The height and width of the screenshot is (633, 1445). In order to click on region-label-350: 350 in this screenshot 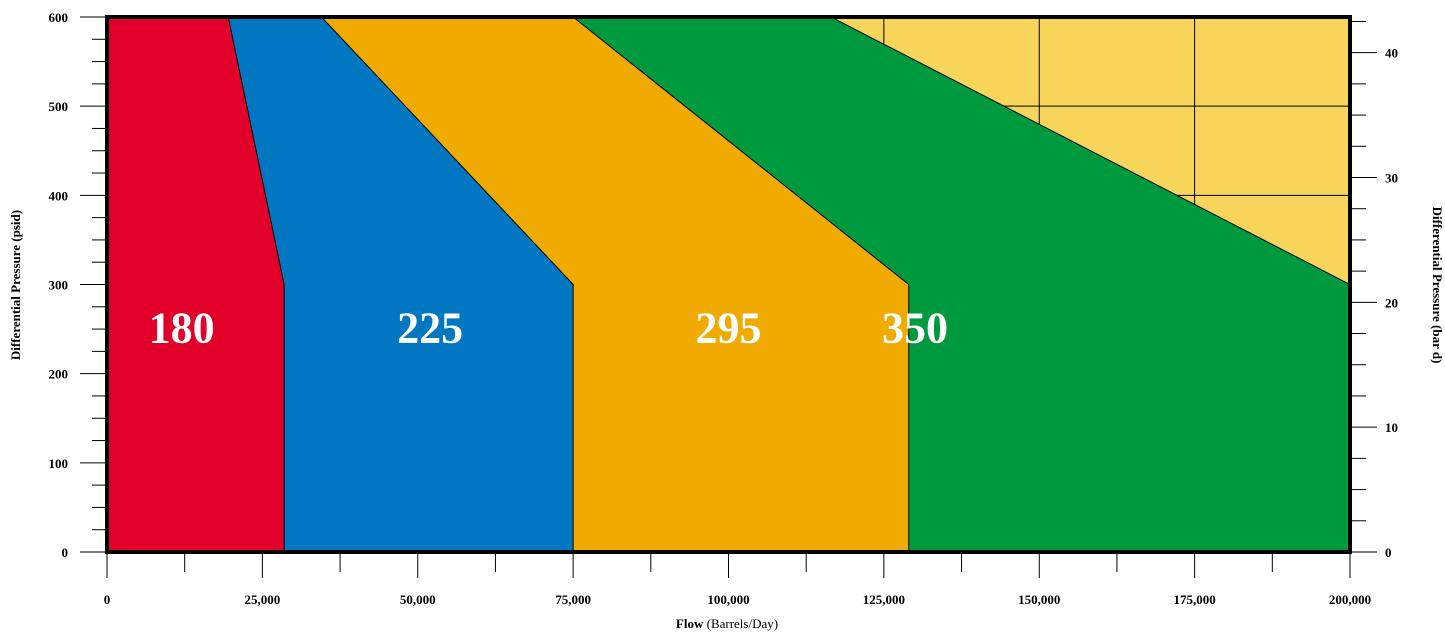, I will do `click(915, 327)`.